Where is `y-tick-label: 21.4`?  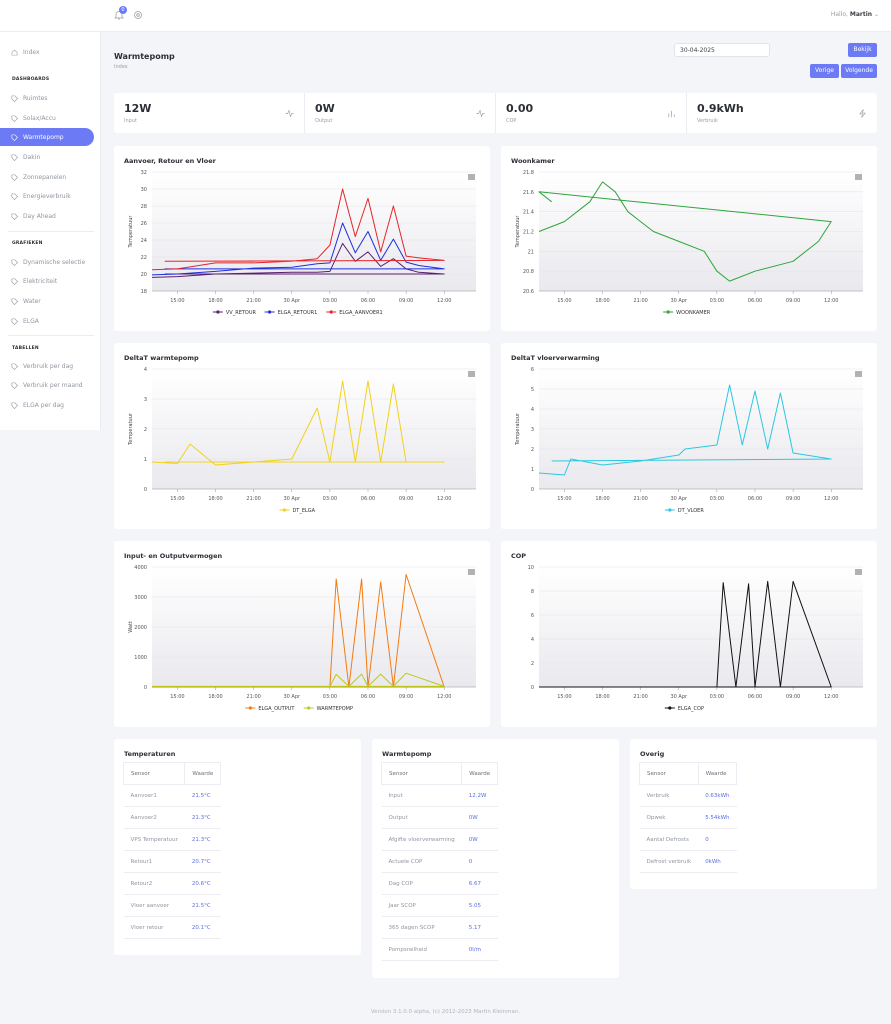 y-tick-label: 21.4 is located at coordinates (528, 213).